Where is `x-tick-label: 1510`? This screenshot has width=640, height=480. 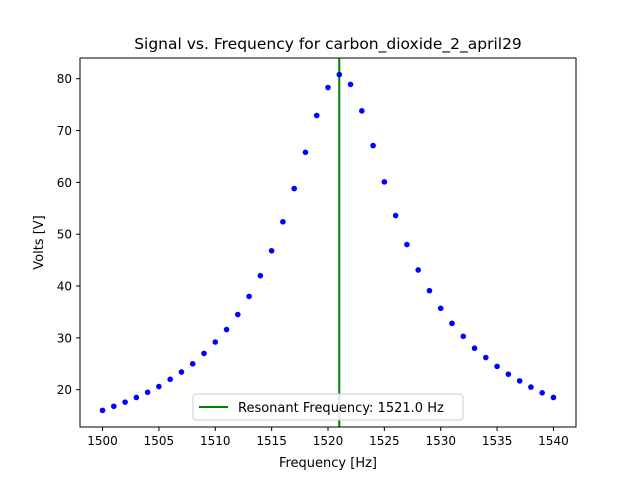
x-tick-label: 1510 is located at coordinates (215, 441).